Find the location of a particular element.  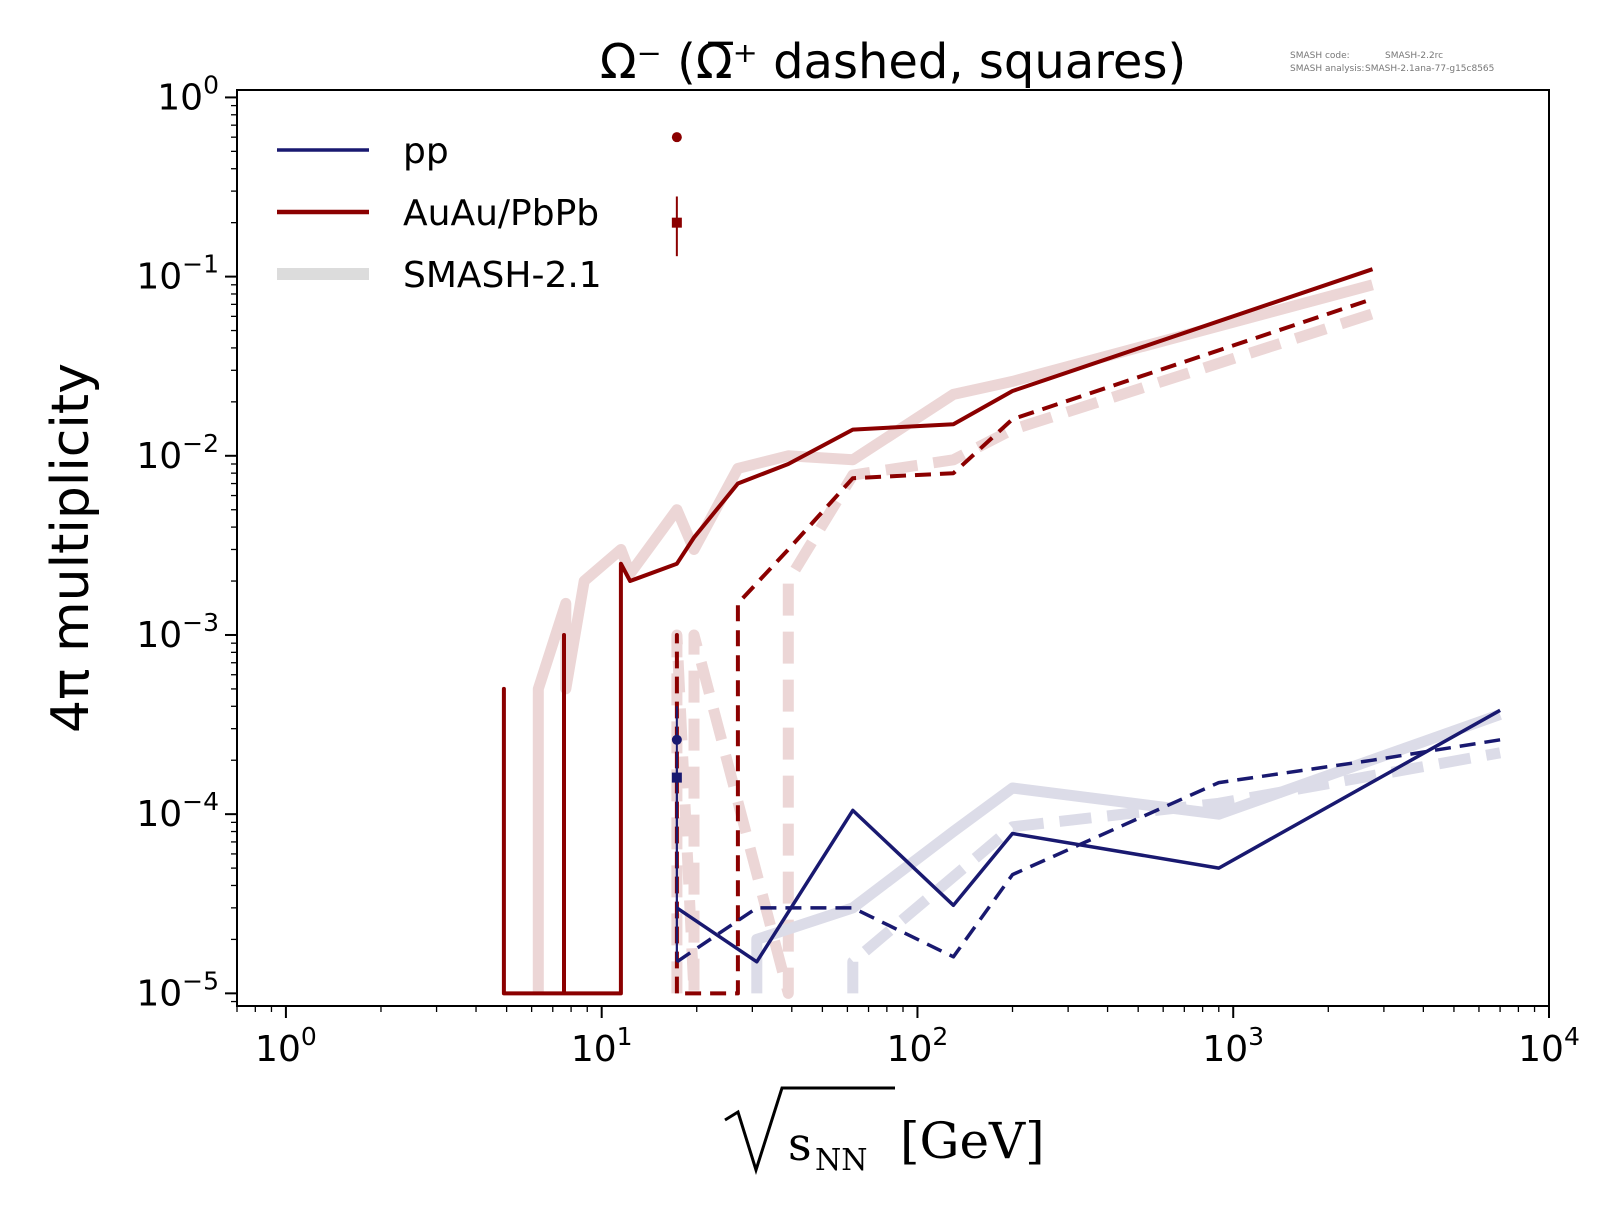

aa-marker-square is located at coordinates (676, 222).